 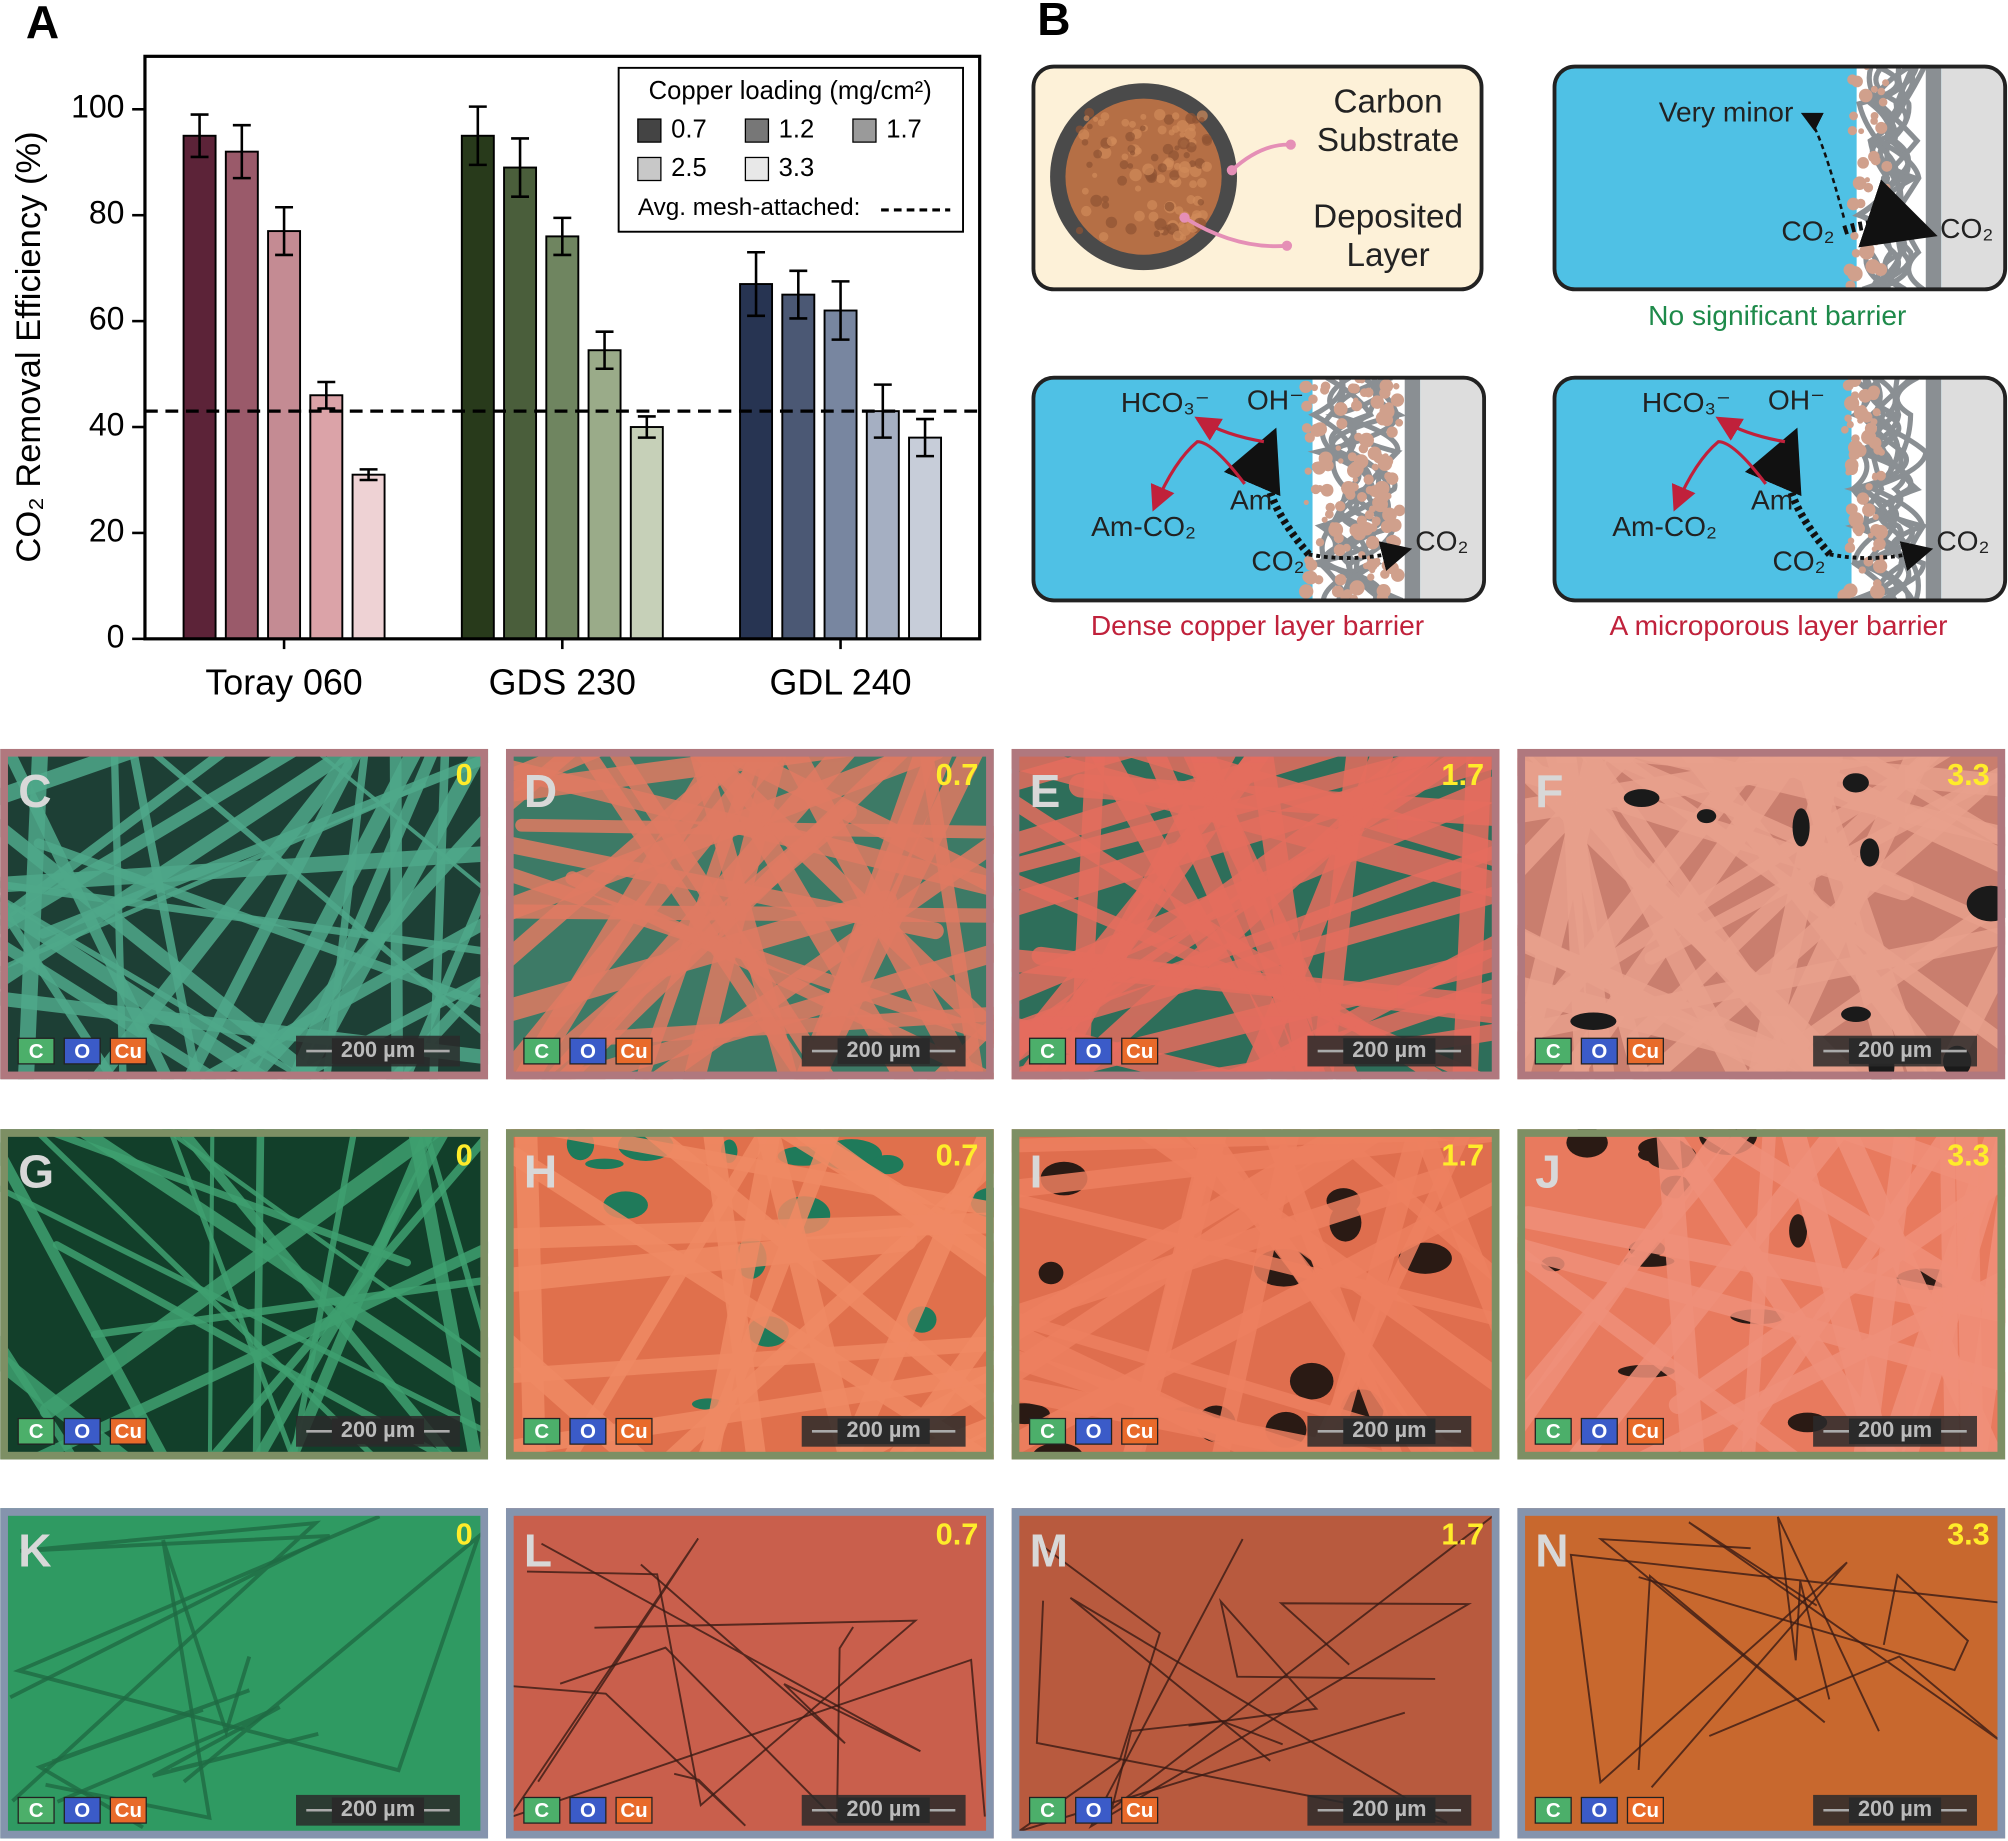 I want to click on legend-label: 3.3, so click(x=797, y=168).